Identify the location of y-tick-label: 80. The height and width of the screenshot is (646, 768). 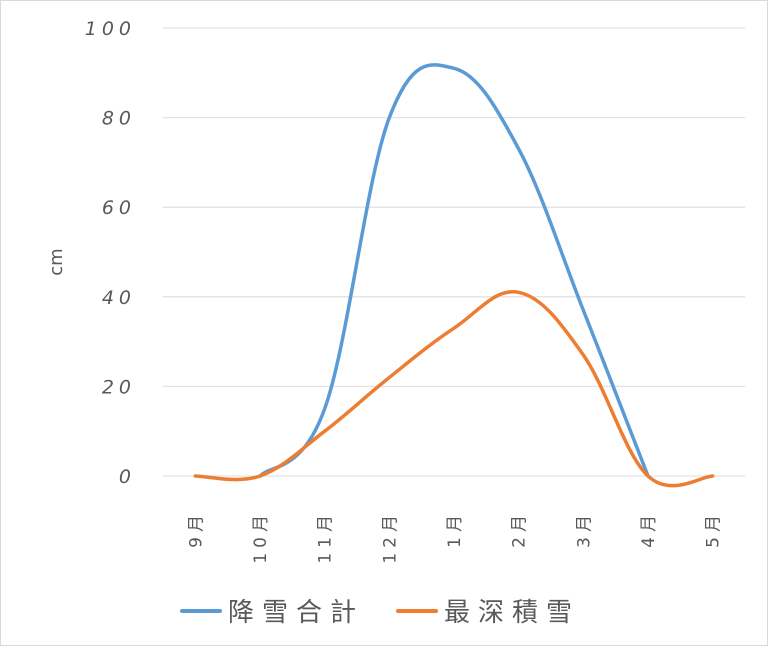
(119, 119).